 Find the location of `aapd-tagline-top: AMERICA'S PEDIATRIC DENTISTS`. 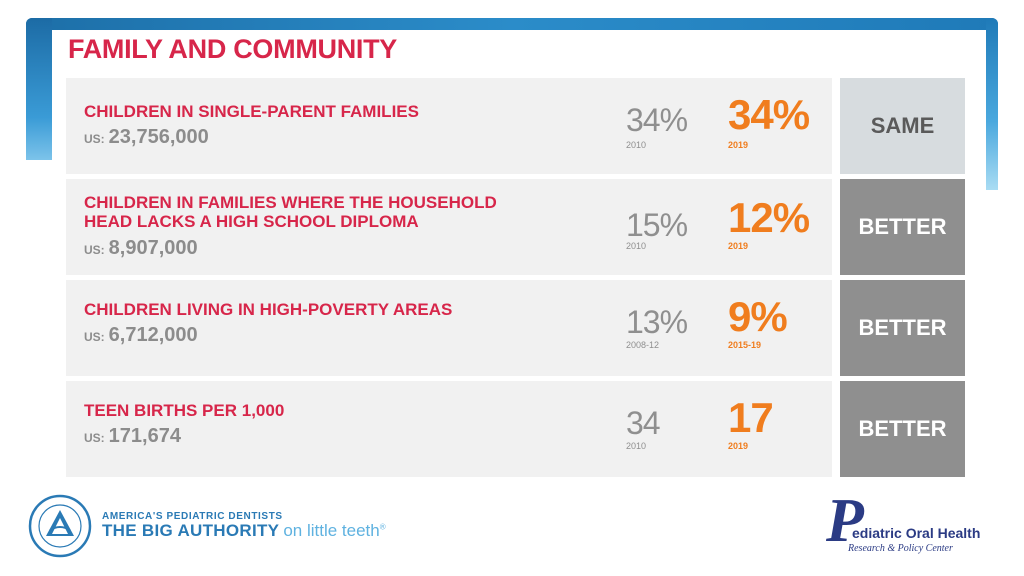

aapd-tagline-top: AMERICA'S PEDIATRIC DENTISTS is located at coordinates (192, 516).